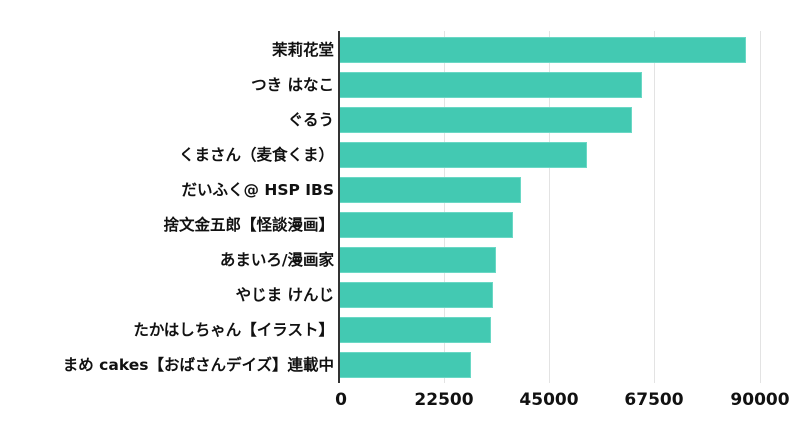  Describe the element at coordinates (341, 400) in the screenshot. I see `x-tick-label: 0` at that location.